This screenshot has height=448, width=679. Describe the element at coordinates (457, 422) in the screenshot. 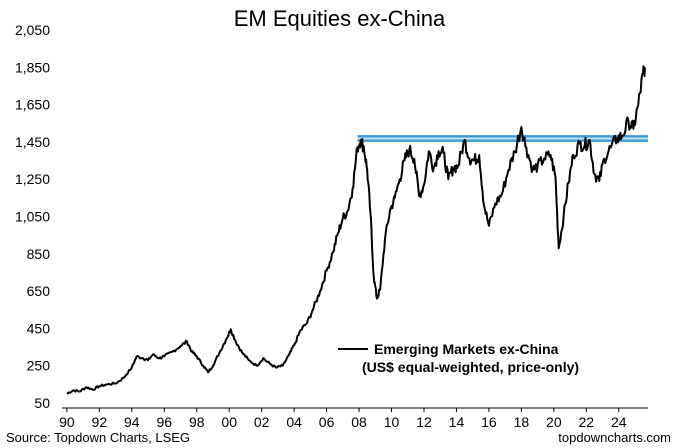

I see `x-tick-label: 14` at that location.